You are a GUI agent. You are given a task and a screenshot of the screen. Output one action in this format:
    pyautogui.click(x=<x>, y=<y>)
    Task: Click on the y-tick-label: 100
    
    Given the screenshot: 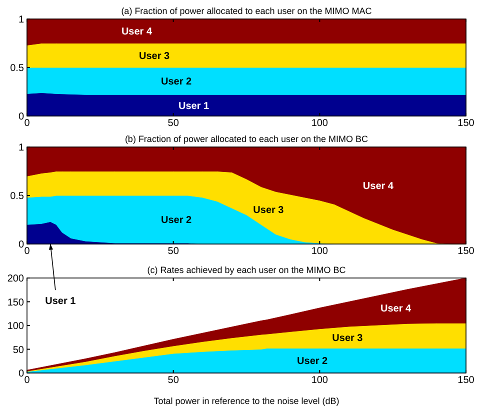 What is the action you would take?
    pyautogui.click(x=15, y=326)
    